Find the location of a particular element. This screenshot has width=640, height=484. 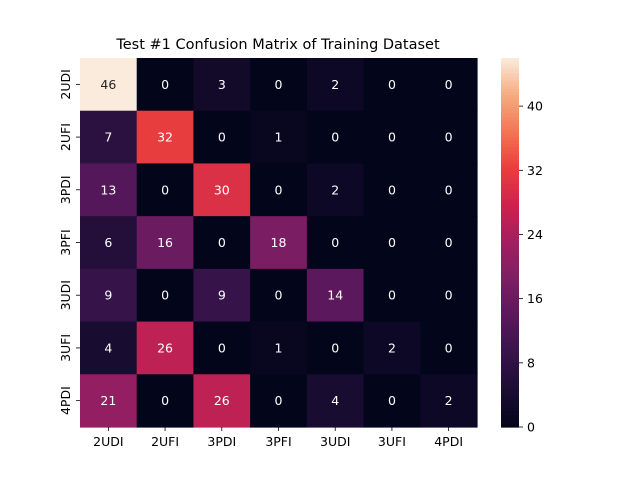

cell-value-label: 46 is located at coordinates (108, 84).